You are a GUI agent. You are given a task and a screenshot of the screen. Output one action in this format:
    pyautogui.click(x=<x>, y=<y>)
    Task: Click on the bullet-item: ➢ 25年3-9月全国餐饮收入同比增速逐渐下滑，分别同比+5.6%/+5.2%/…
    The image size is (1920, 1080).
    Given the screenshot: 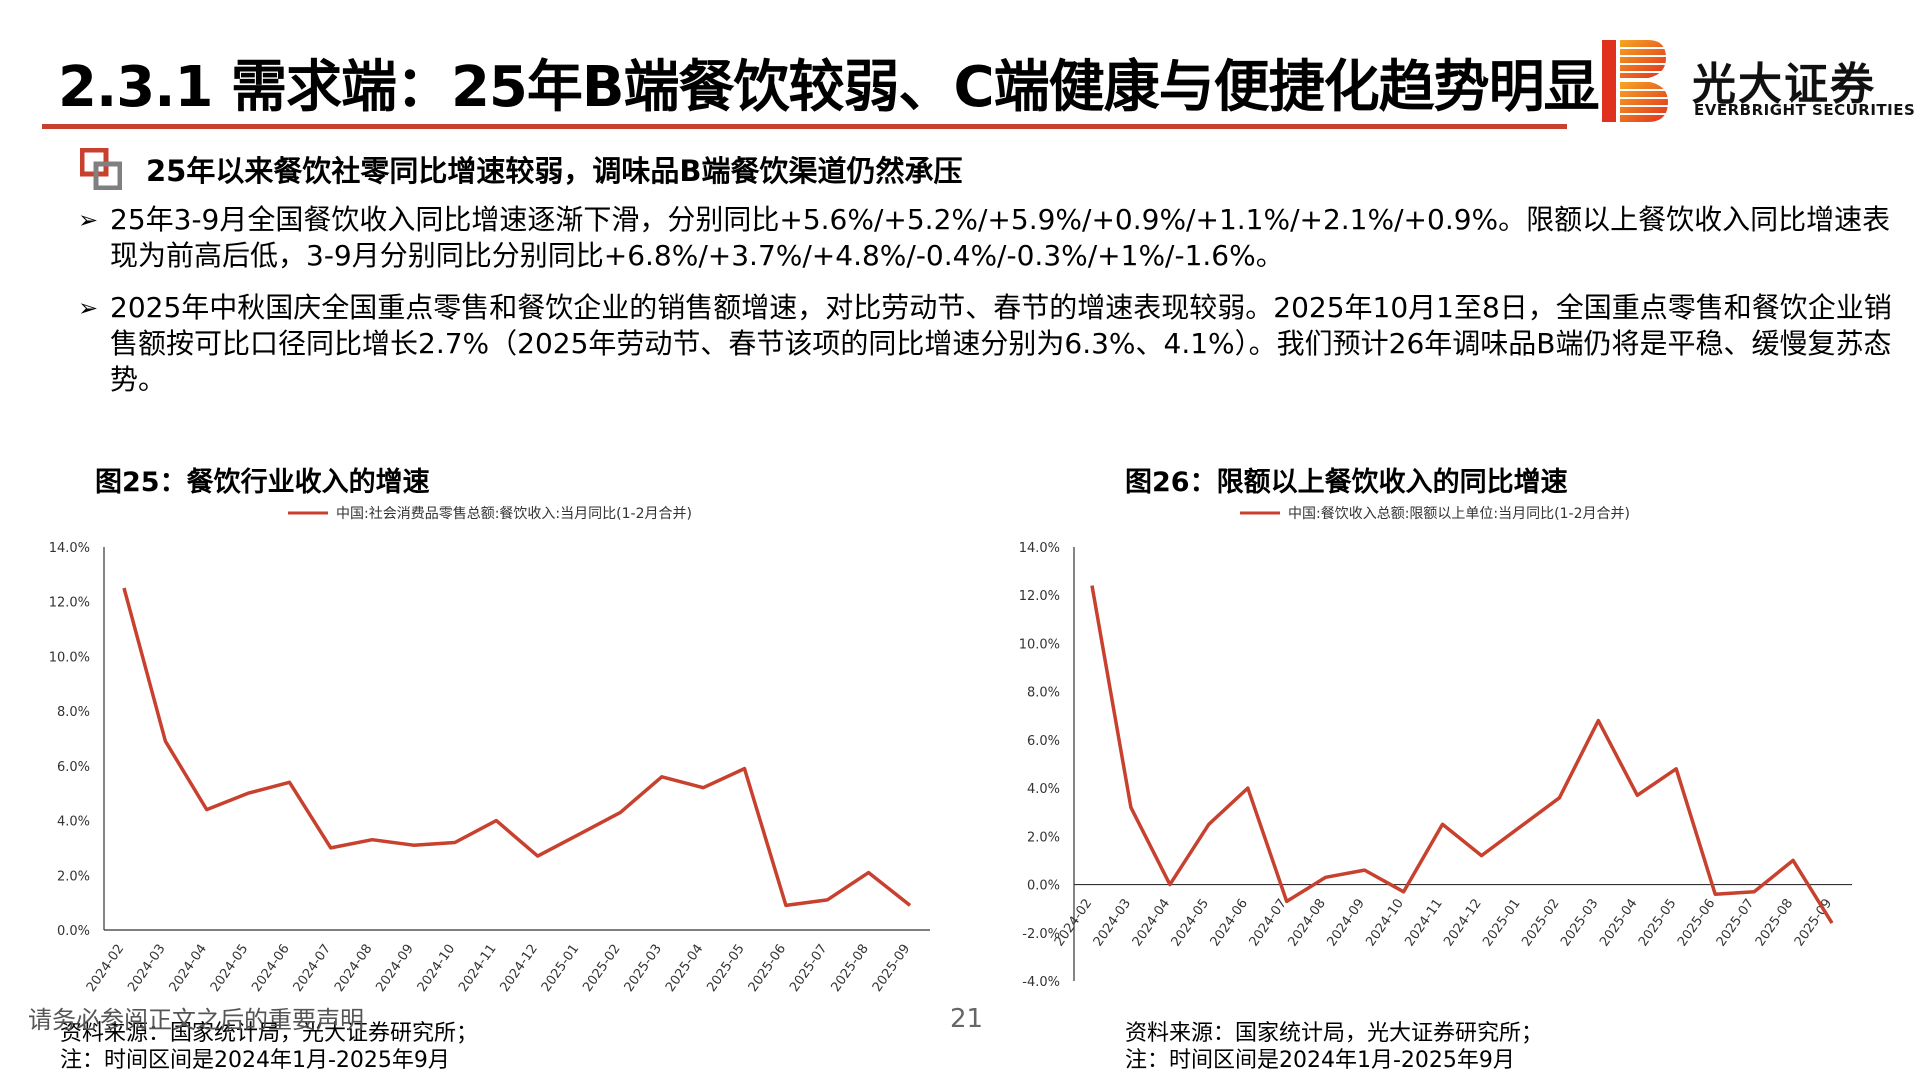 What is the action you would take?
    pyautogui.click(x=993, y=238)
    